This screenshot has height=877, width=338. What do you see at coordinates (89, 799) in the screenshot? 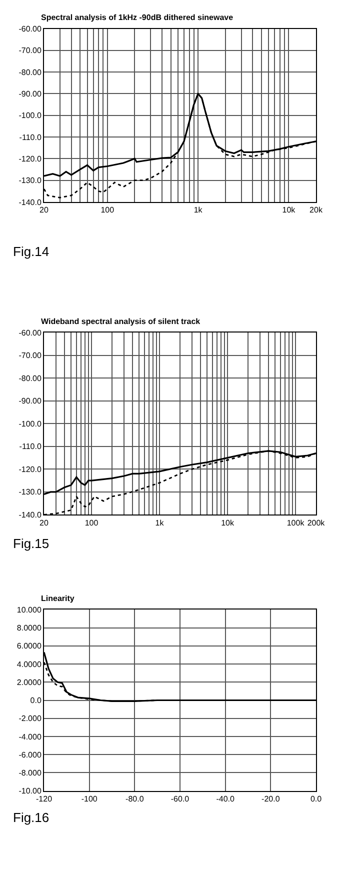
I see `x-tick-label: -100` at bounding box center [89, 799].